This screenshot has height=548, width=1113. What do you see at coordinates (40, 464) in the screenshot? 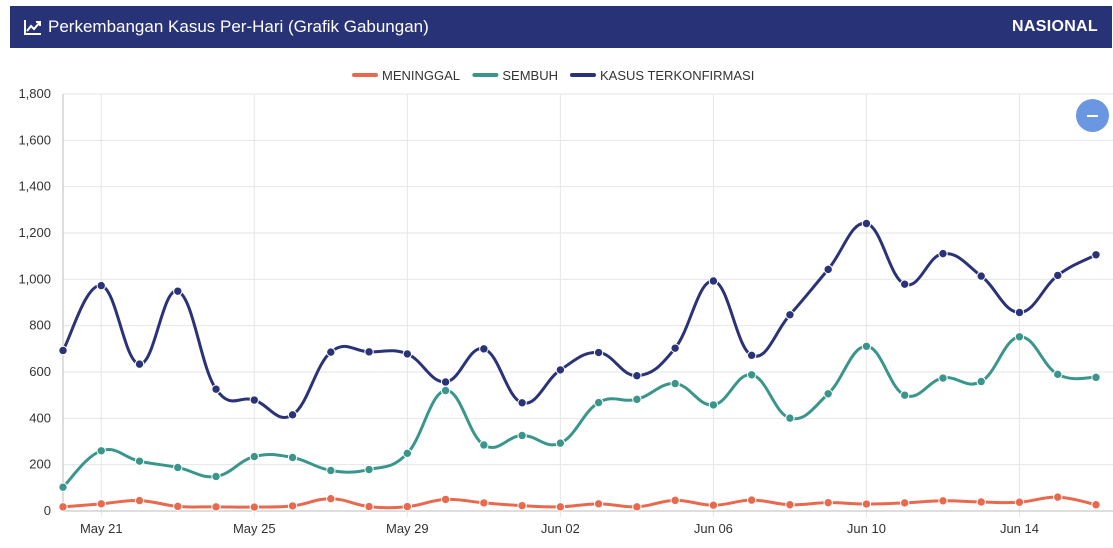
I see `y-tick-label: 200` at bounding box center [40, 464].